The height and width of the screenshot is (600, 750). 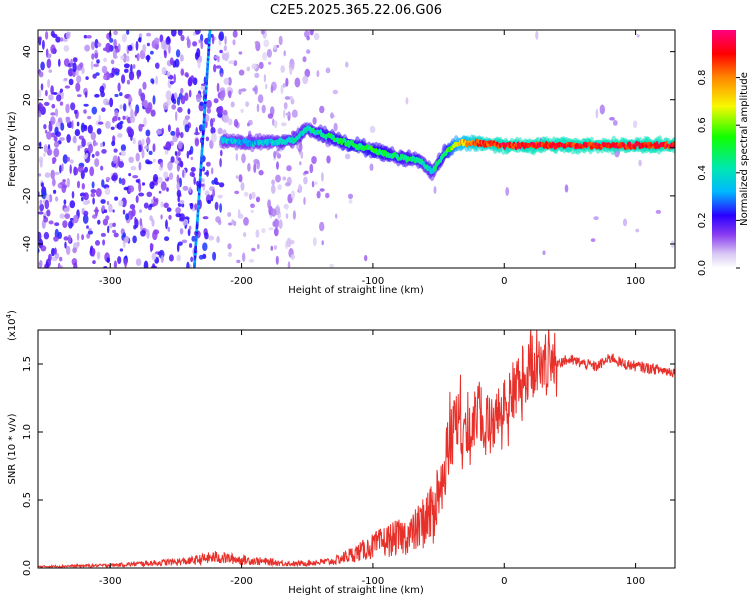 What do you see at coordinates (702, 173) in the screenshot?
I see `colorbar-tick-label: 0.4` at bounding box center [702, 173].